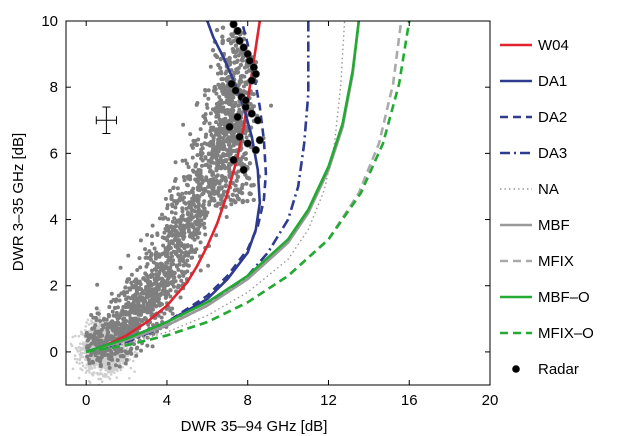 This screenshot has width=617, height=436. I want to click on x-axis-label: DWR 35–94 GHz [dB], so click(254, 426).